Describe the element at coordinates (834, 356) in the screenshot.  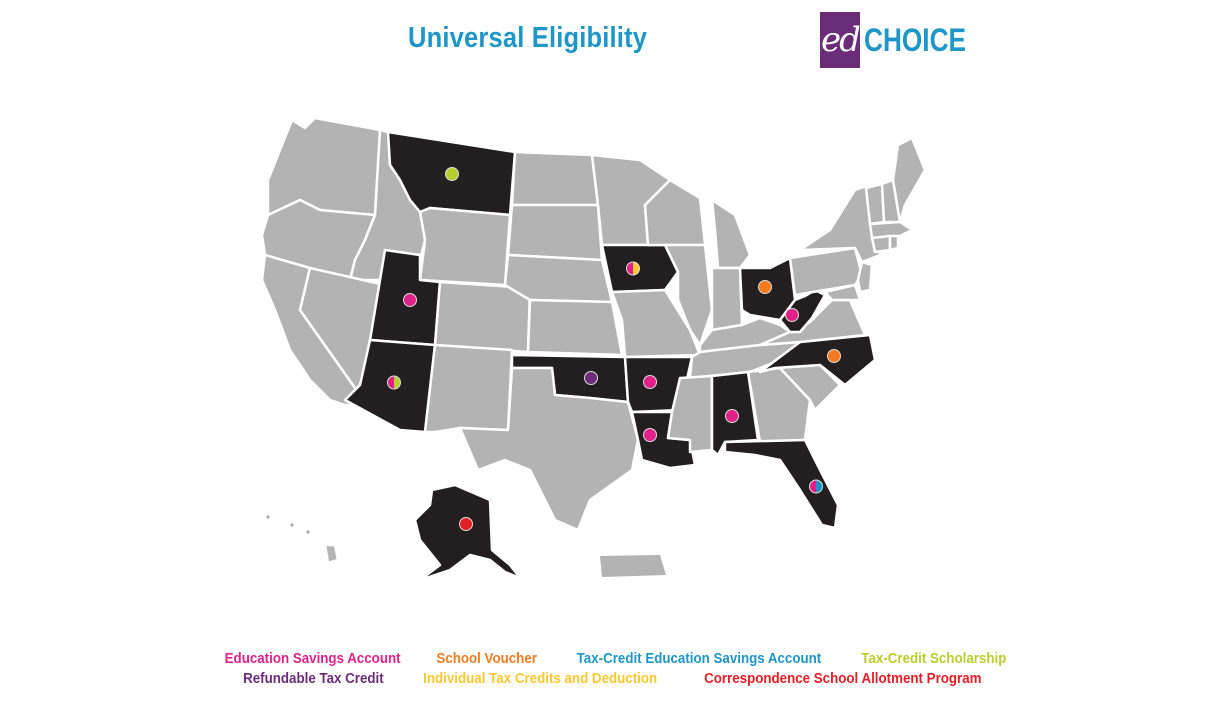
I see `marker-north-carolina-voucher` at that location.